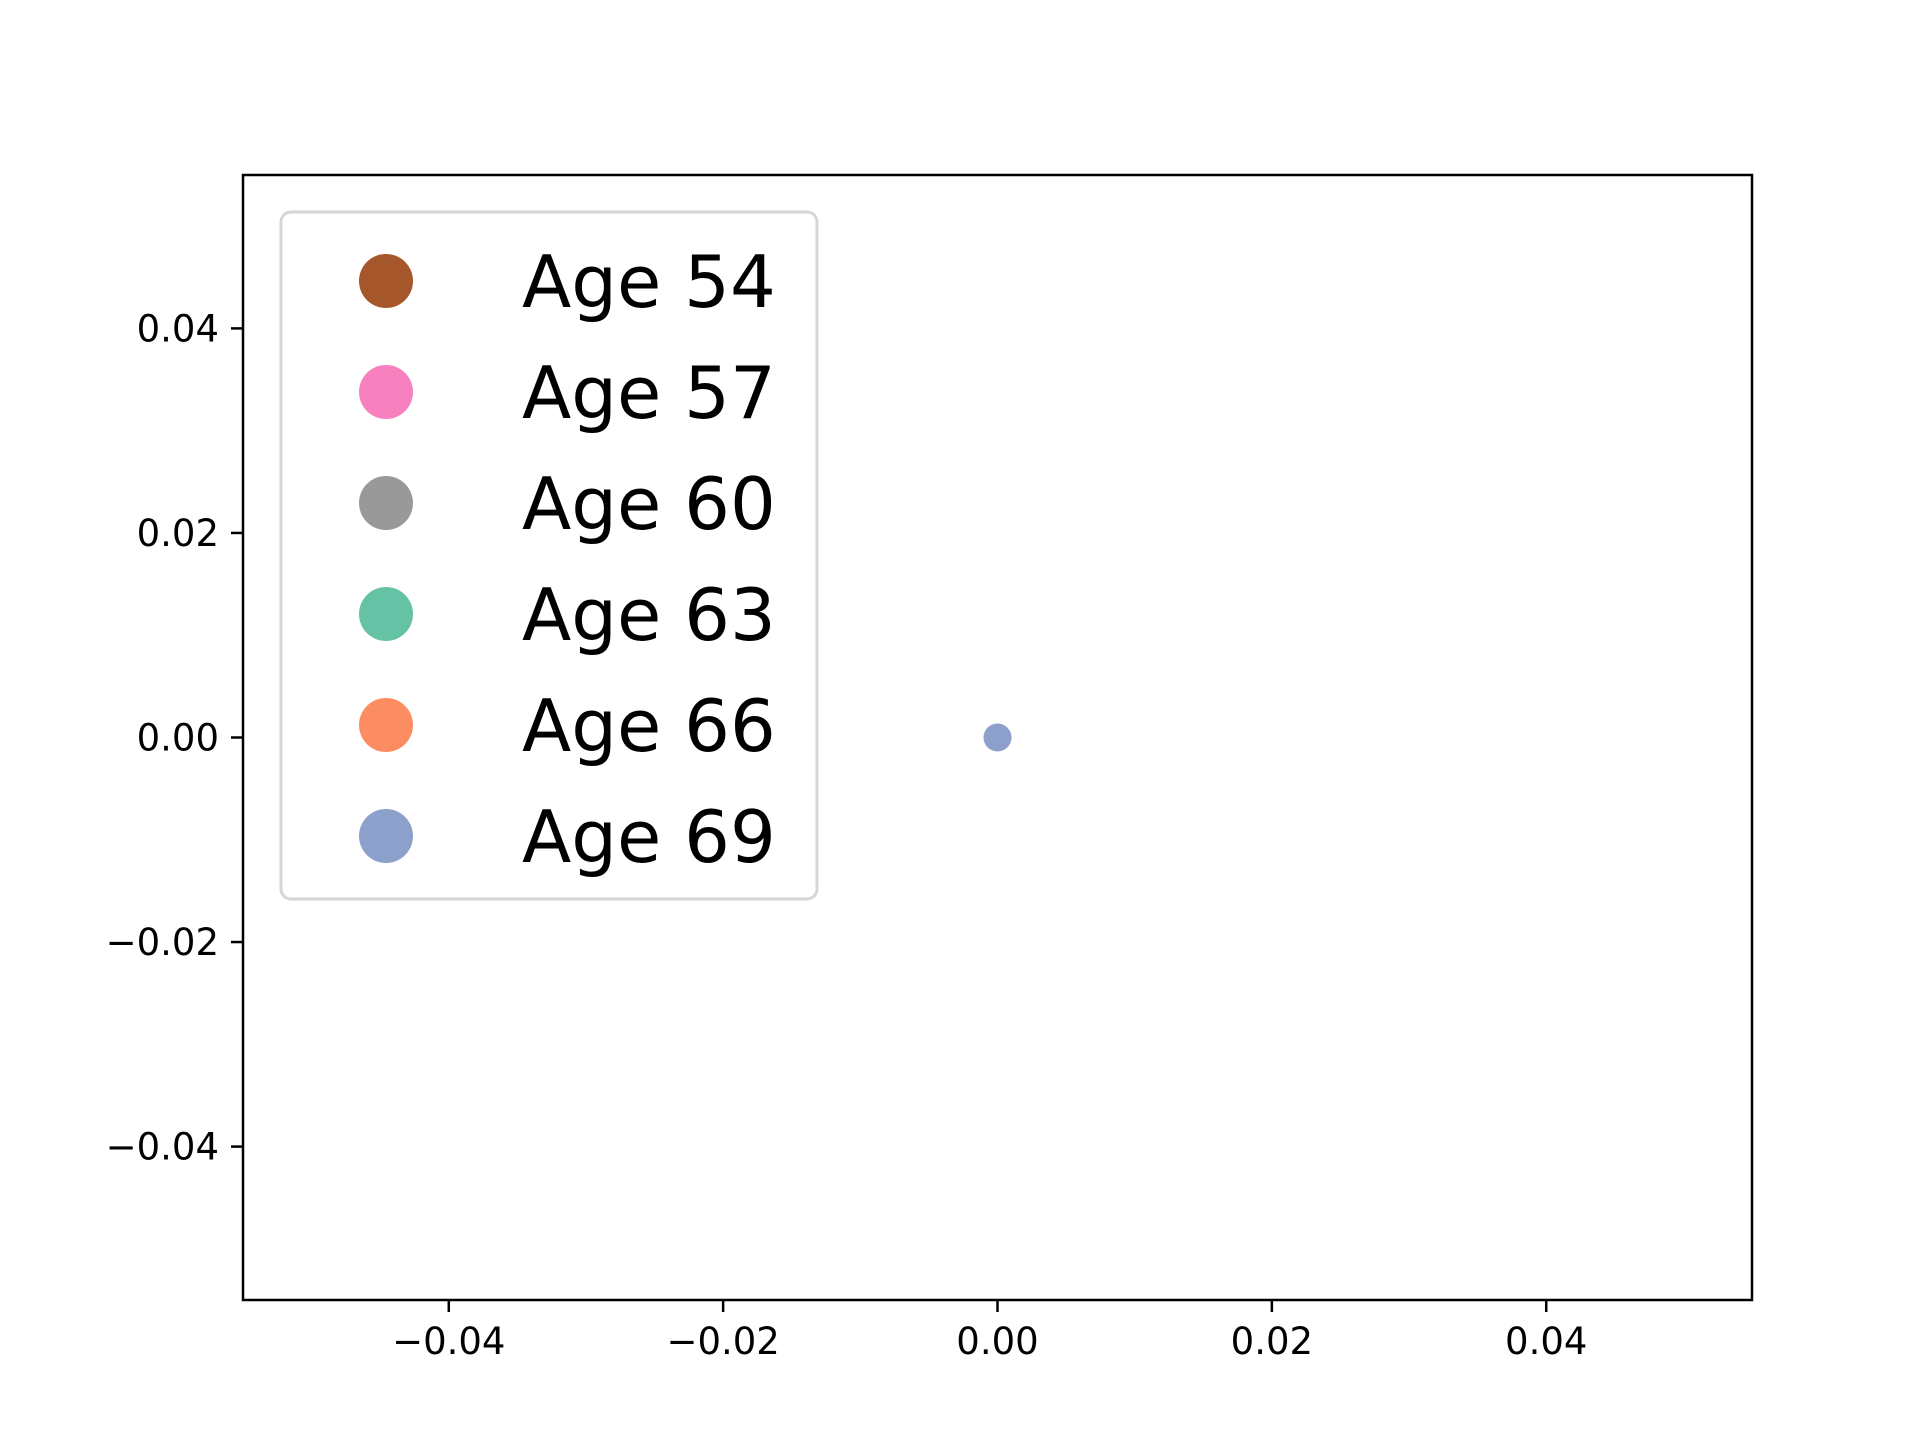  I want to click on plot-area, so click(997, 737).